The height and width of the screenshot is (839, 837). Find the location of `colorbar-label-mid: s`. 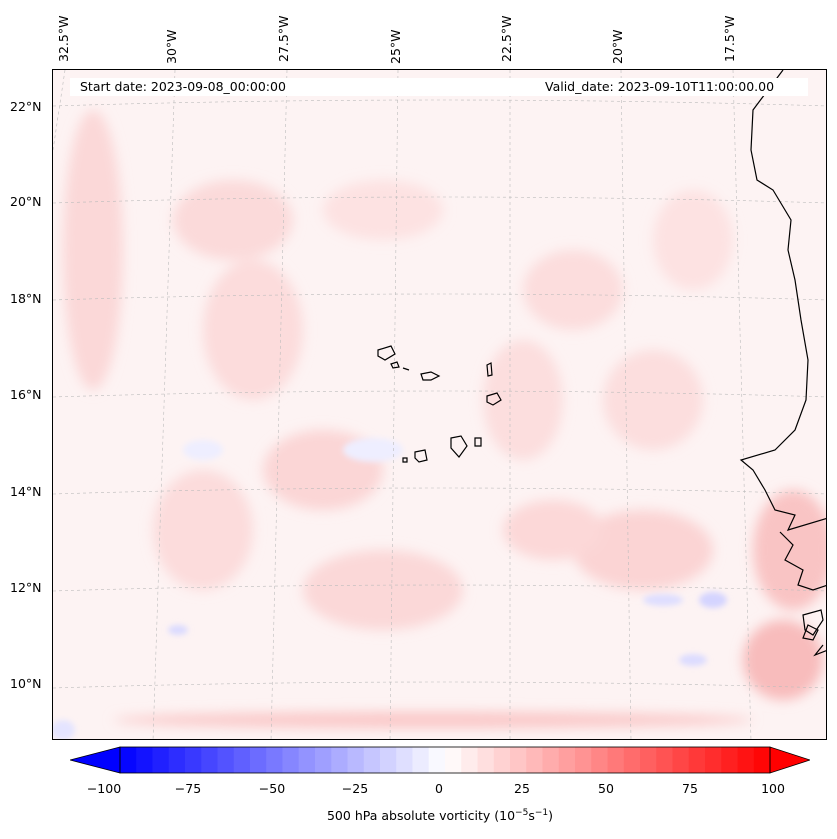

colorbar-label-mid: s is located at coordinates (531, 816).